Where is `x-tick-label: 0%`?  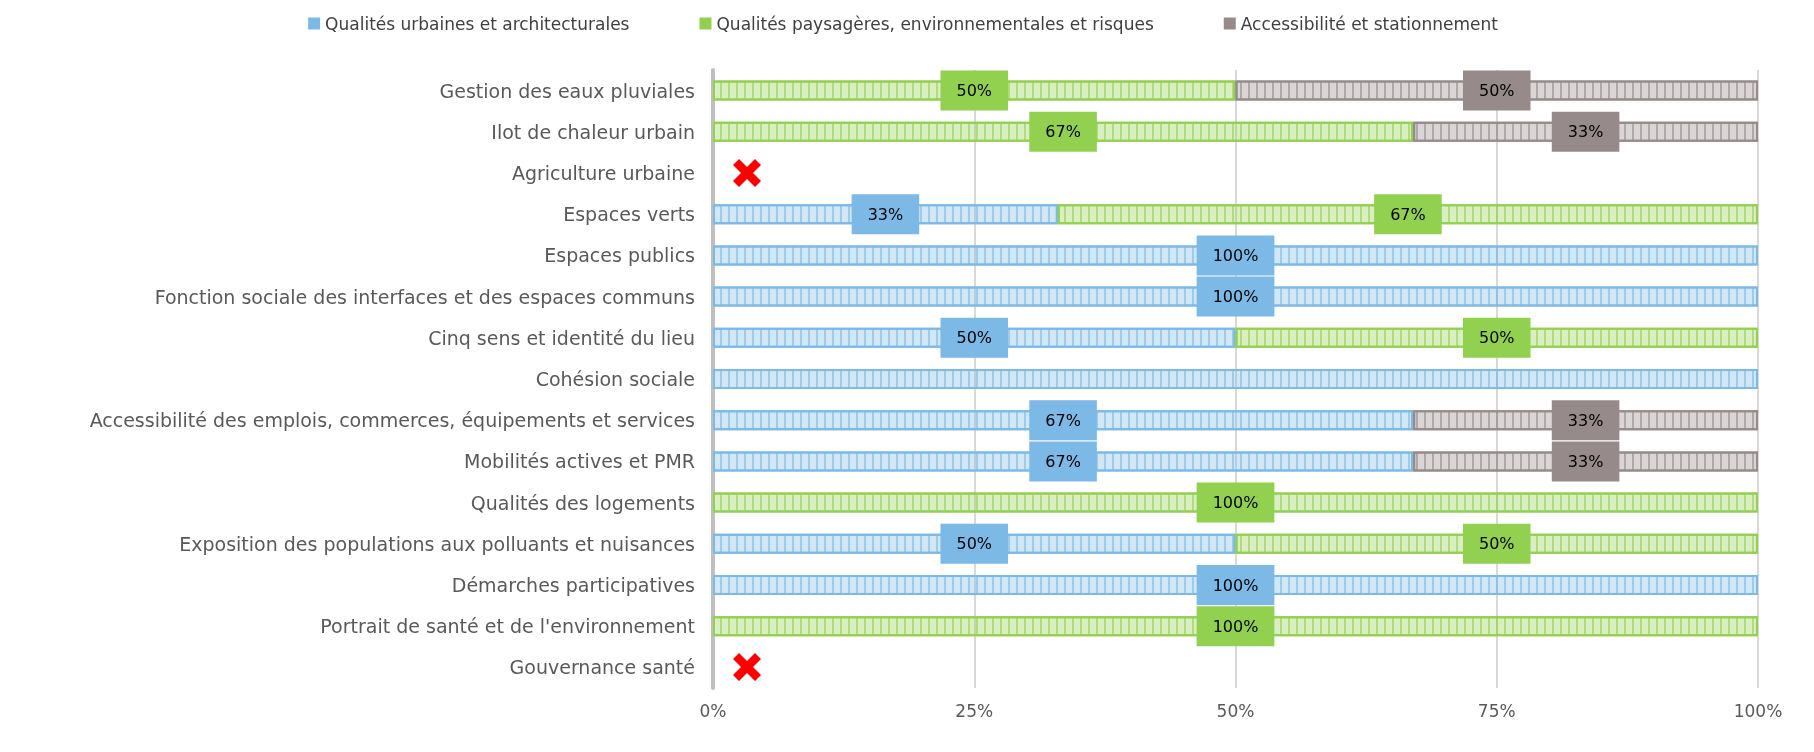
x-tick-label: 0% is located at coordinates (713, 710).